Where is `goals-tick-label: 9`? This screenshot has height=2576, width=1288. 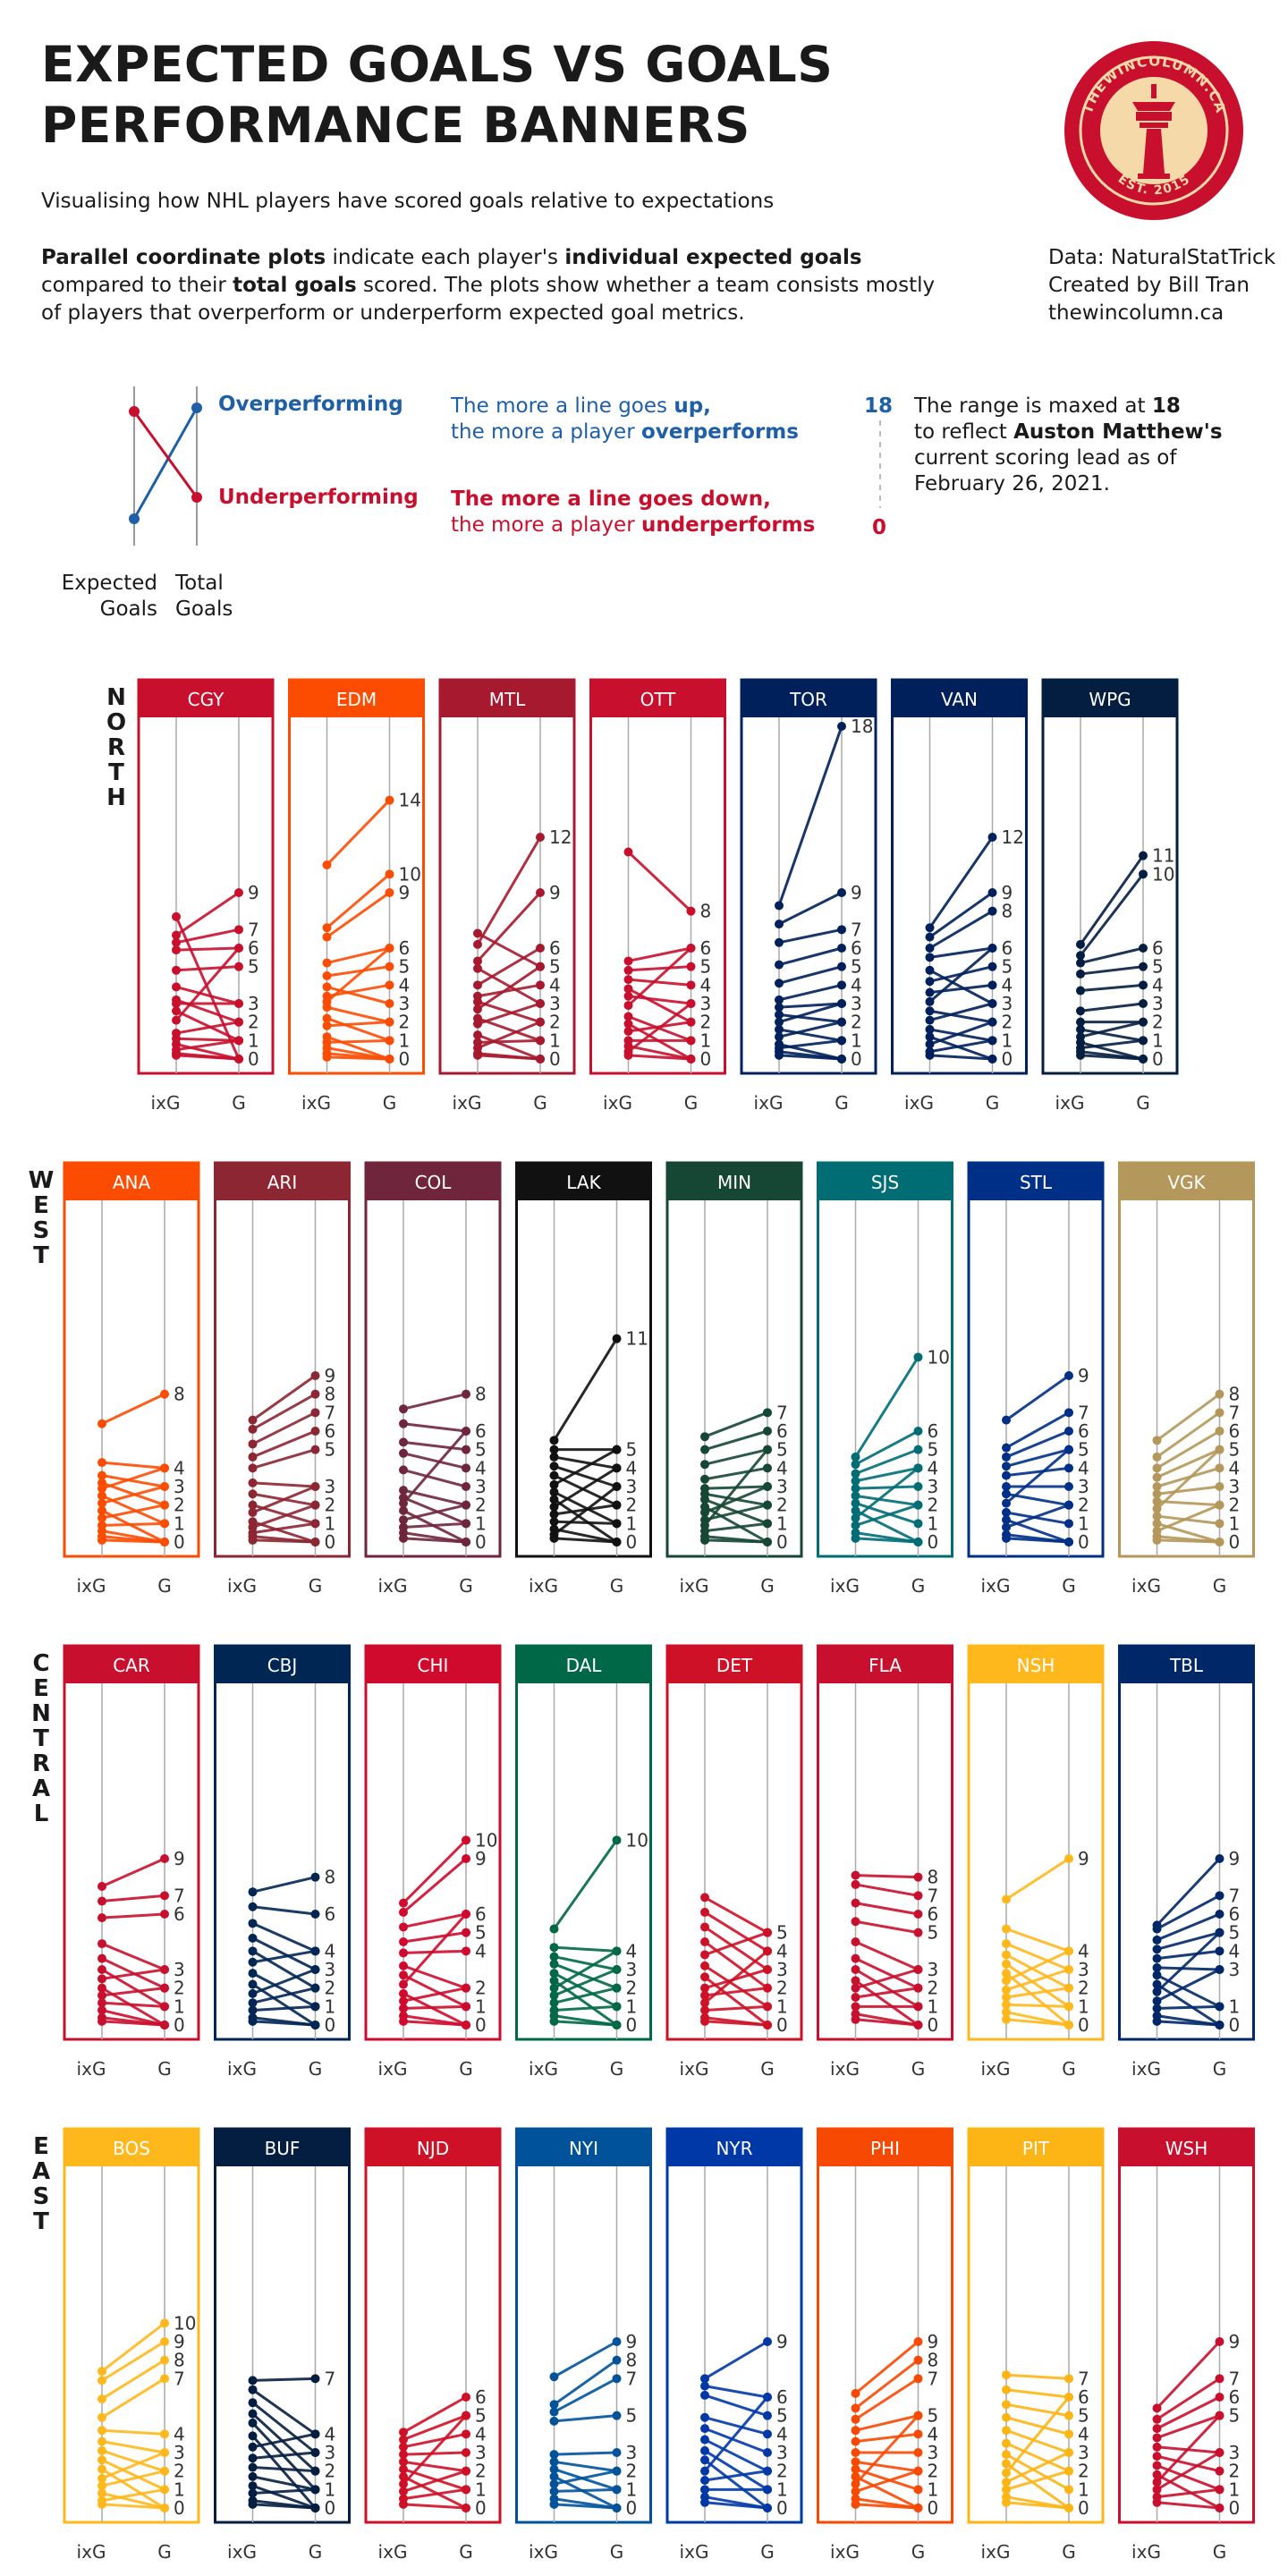 goals-tick-label: 9 is located at coordinates (481, 1858).